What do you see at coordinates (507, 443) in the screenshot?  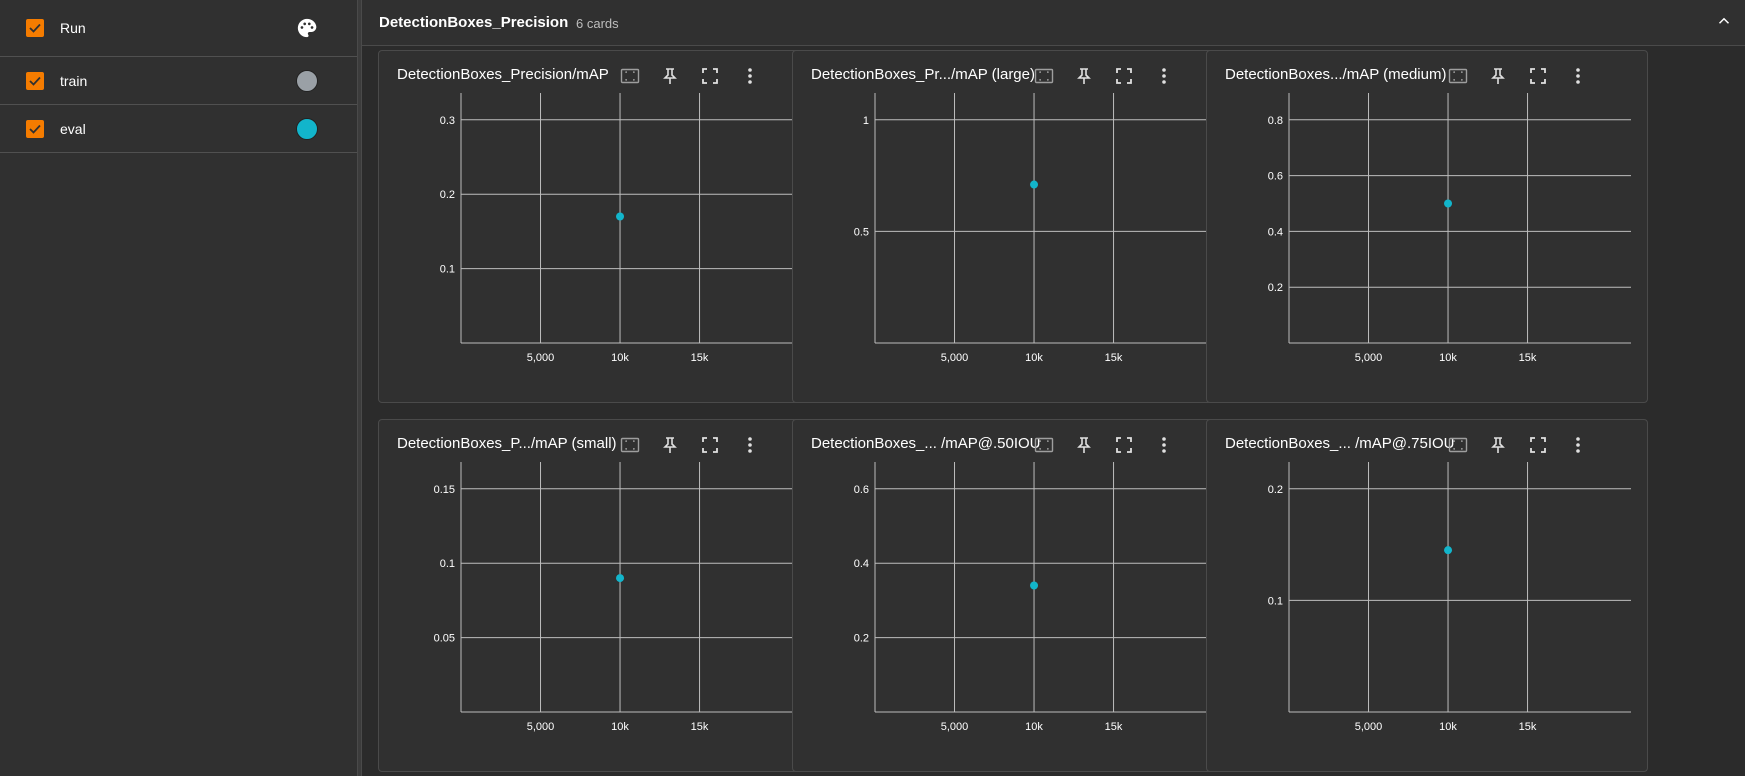 I see `card-title: DetectionBoxes_P.../mAP (small)` at bounding box center [507, 443].